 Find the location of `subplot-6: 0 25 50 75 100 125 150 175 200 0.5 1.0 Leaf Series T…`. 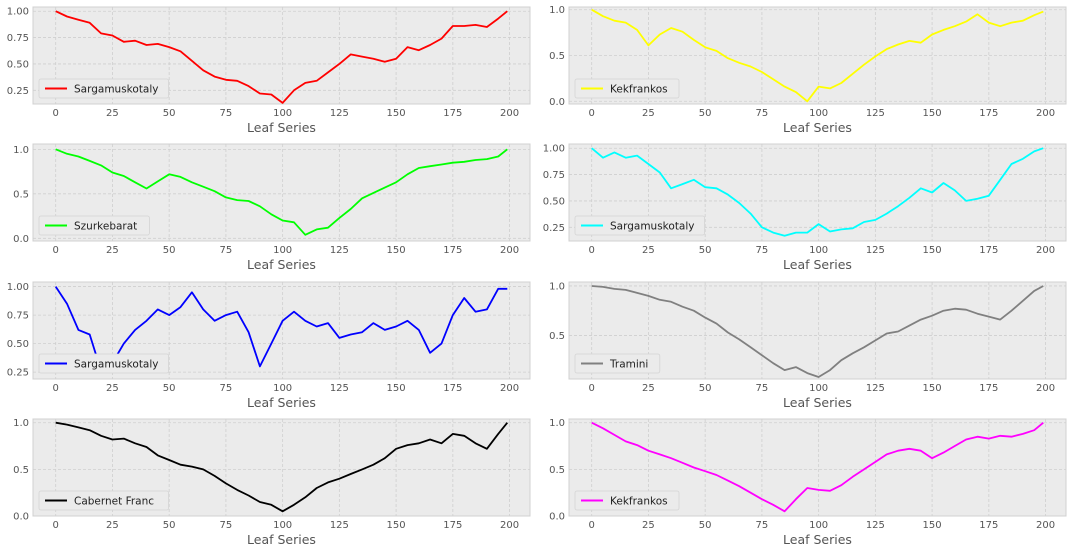

subplot-6: 0 25 50 75 100 125 150 175 200 0.5 1.0 Leaf Series T… is located at coordinates (808, 345).